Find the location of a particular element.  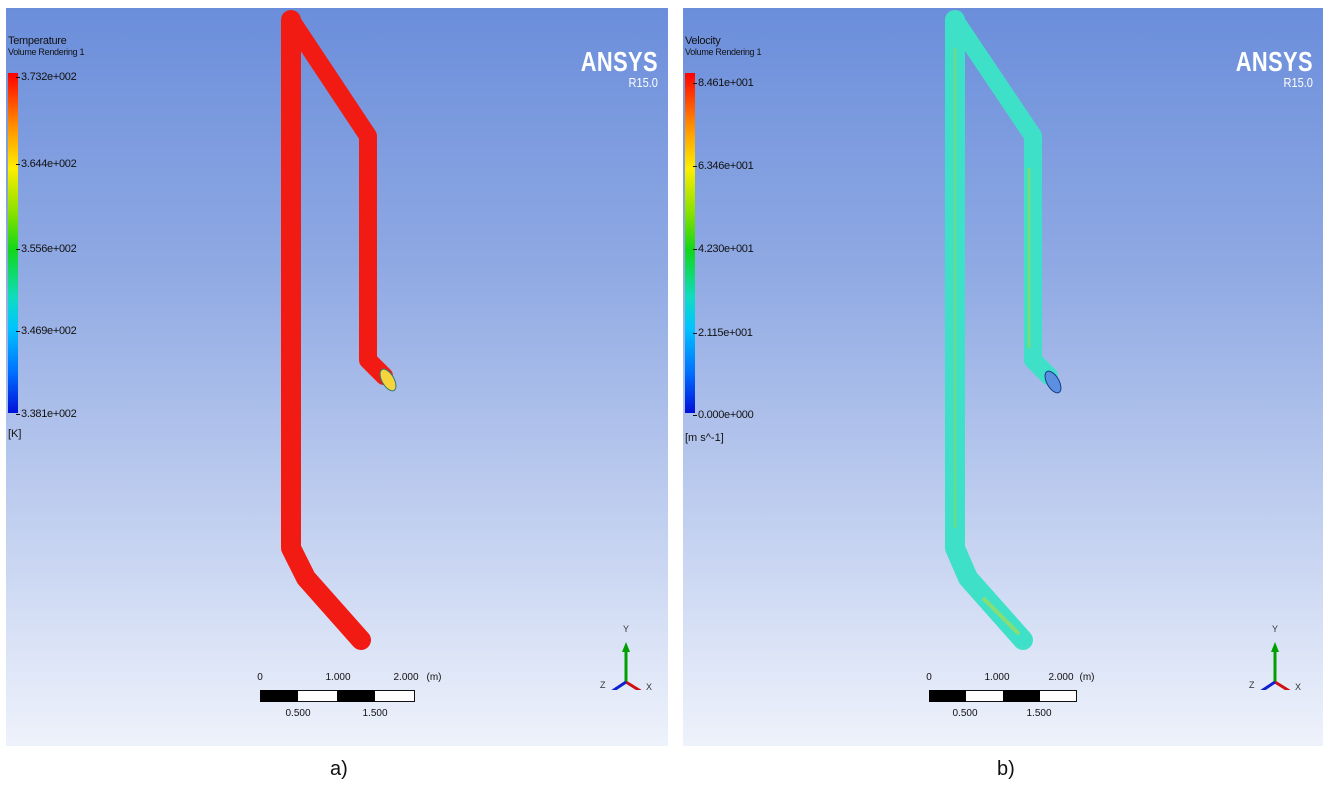

legend-tick: 4.230e+001 is located at coordinates (723, 249).